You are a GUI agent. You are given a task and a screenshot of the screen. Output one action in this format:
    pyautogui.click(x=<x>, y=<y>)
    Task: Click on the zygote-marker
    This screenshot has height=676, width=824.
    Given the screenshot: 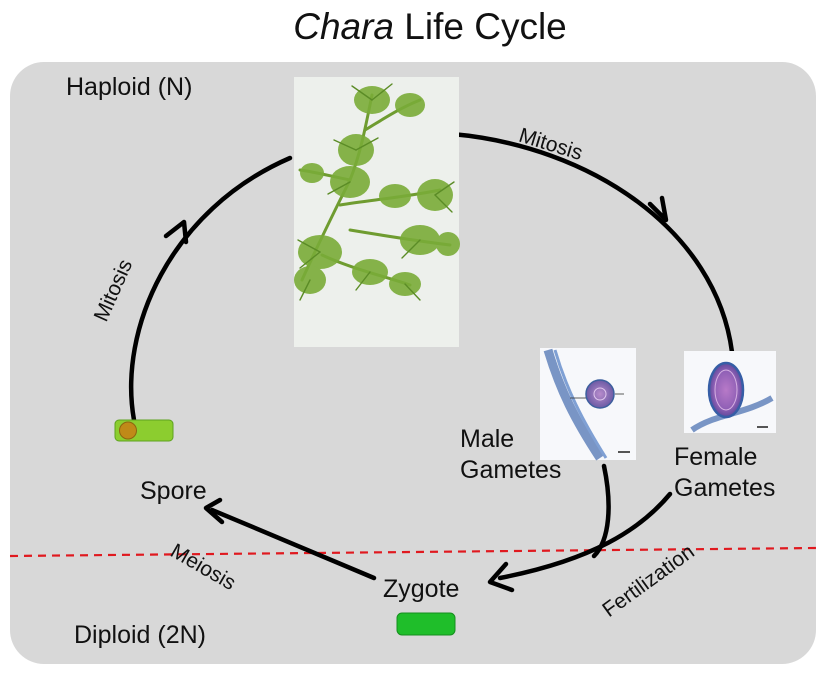 What is the action you would take?
    pyautogui.click(x=426, y=624)
    